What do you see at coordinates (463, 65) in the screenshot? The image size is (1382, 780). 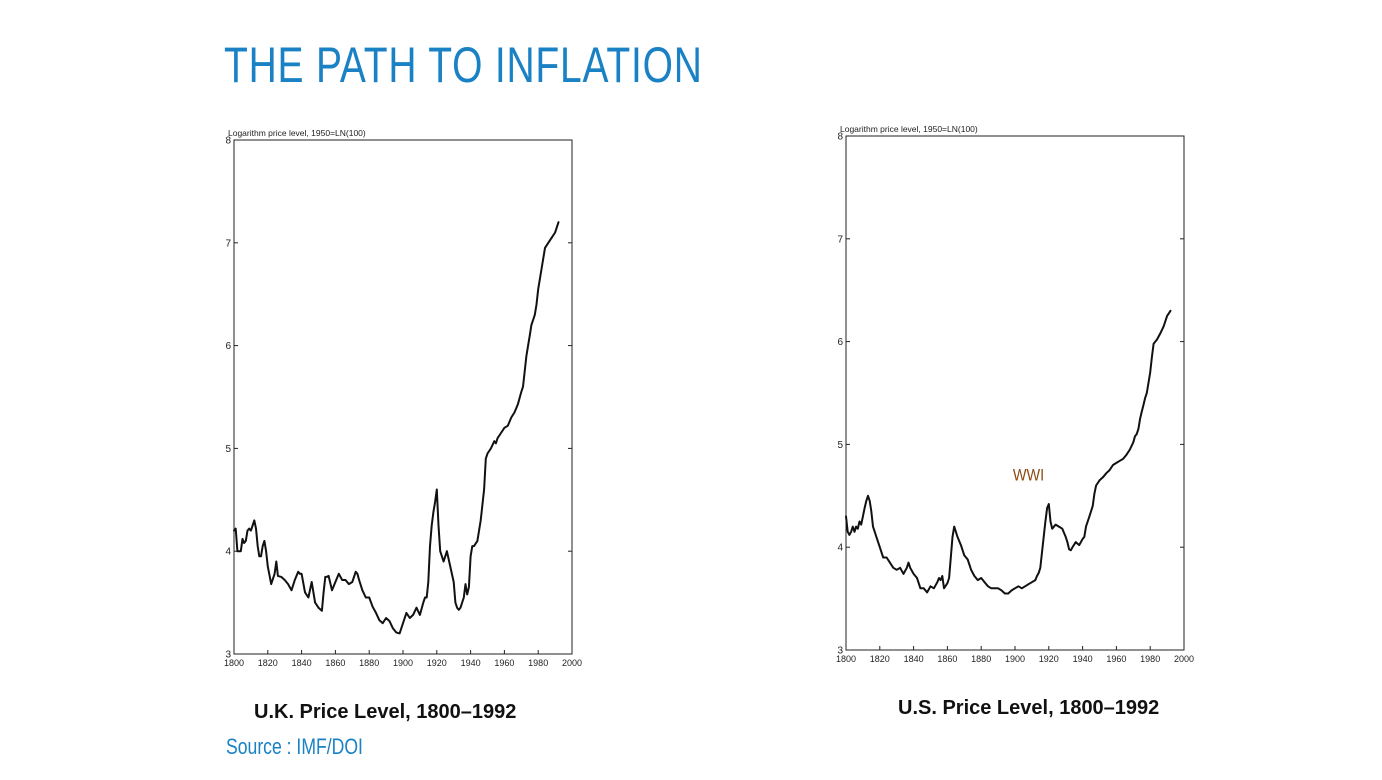 I see `slide-title: THE PATH TO INFLATION` at bounding box center [463, 65].